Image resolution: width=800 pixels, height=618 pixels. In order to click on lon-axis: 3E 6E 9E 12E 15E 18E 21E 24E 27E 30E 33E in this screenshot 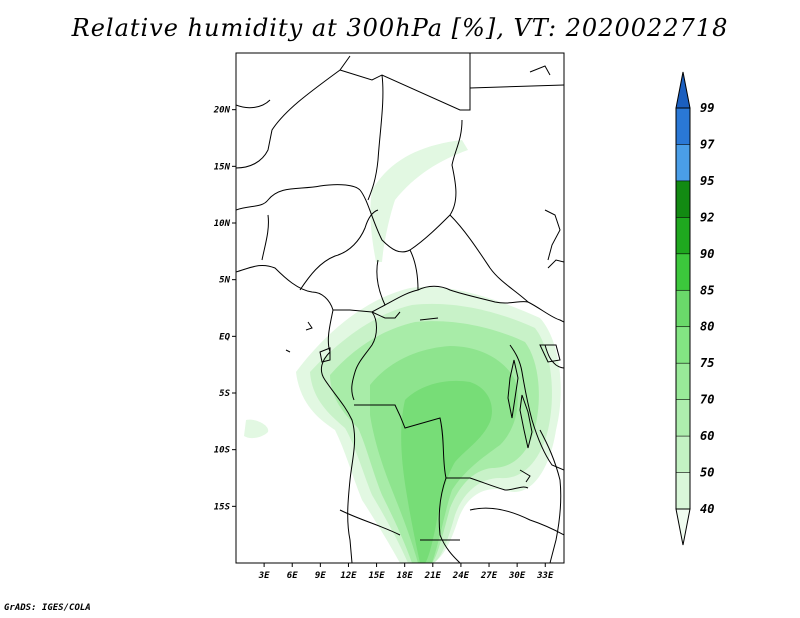, I will do `click(406, 572)`.